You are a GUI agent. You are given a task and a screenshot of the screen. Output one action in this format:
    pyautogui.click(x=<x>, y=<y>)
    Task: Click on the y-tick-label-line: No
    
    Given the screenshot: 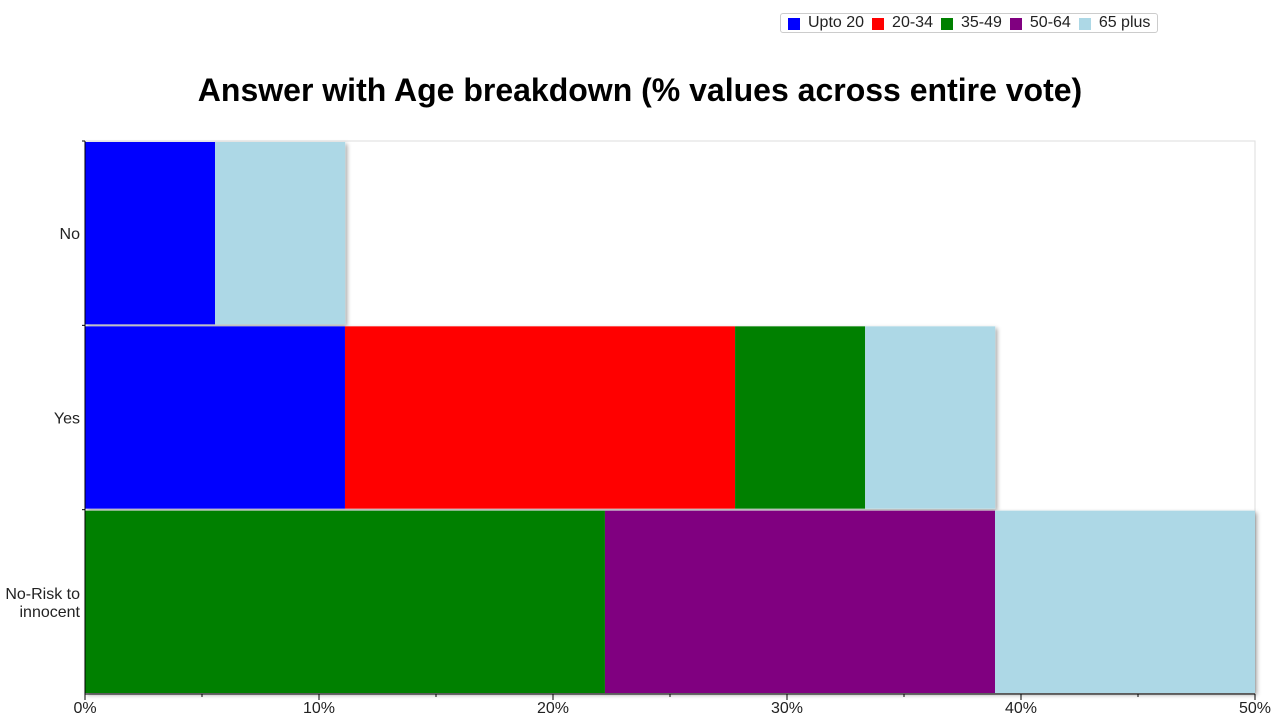 What is the action you would take?
    pyautogui.click(x=70, y=234)
    